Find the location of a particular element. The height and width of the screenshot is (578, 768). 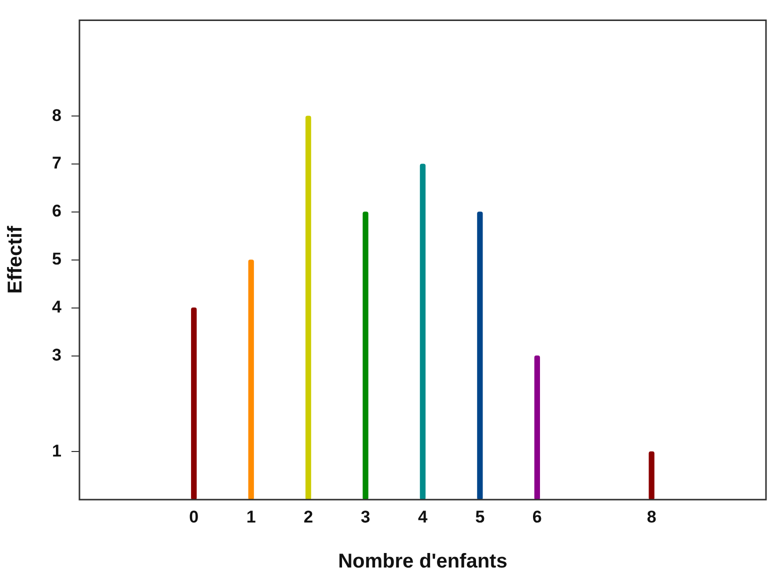

y-tick-label: 8 is located at coordinates (57, 115).